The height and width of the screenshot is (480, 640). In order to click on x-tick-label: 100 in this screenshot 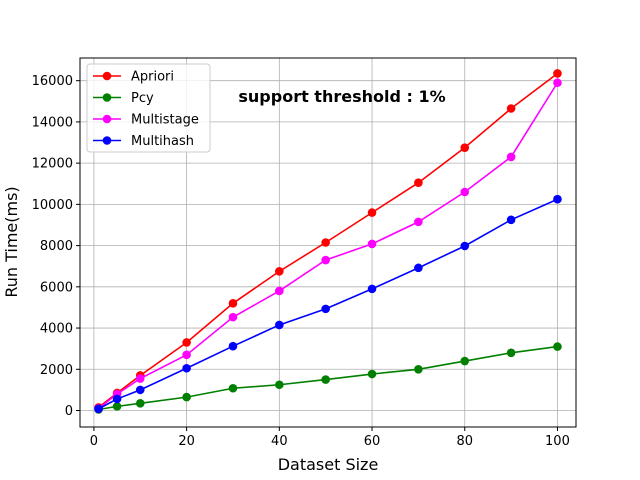, I will do `click(557, 441)`.